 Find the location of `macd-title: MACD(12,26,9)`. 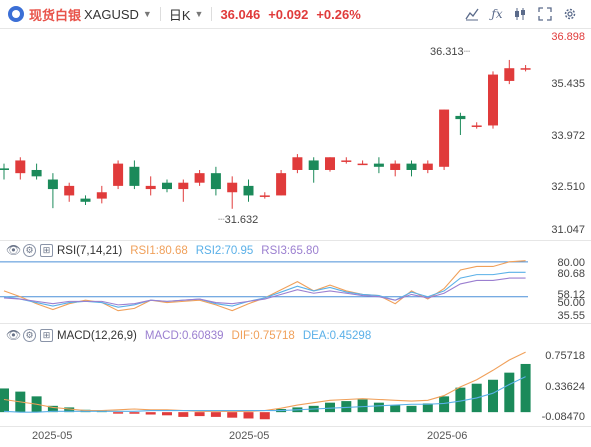

macd-title: MACD(12,26,9) is located at coordinates (97, 335).